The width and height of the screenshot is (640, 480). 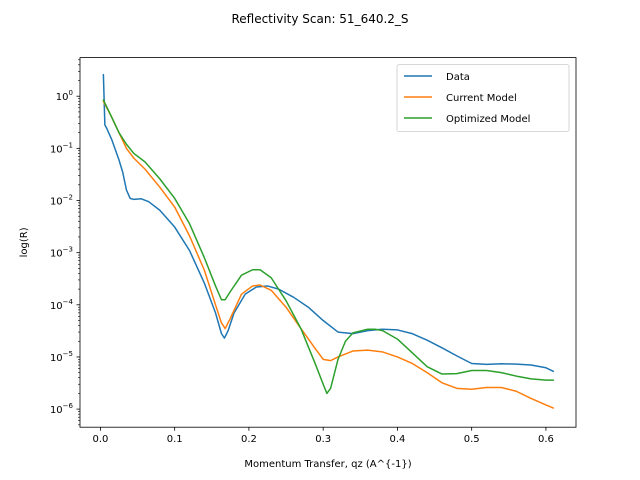 What do you see at coordinates (472, 439) in the screenshot?
I see `x-tick-label: 0.5` at bounding box center [472, 439].